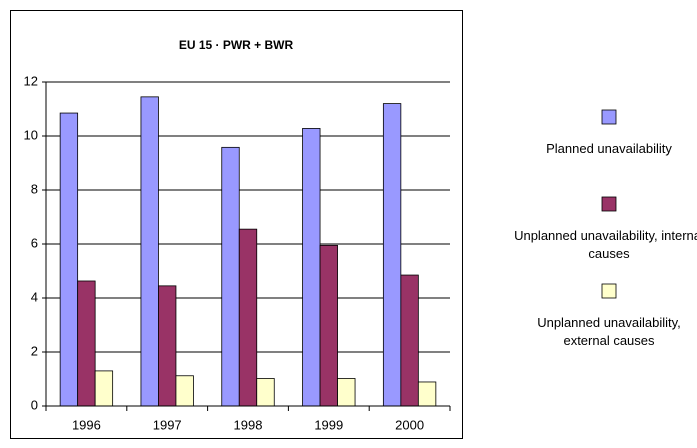 Image resolution: width=697 pixels, height=448 pixels. Describe the element at coordinates (248, 424) in the screenshot. I see `x-tick-label: 1998` at that location.